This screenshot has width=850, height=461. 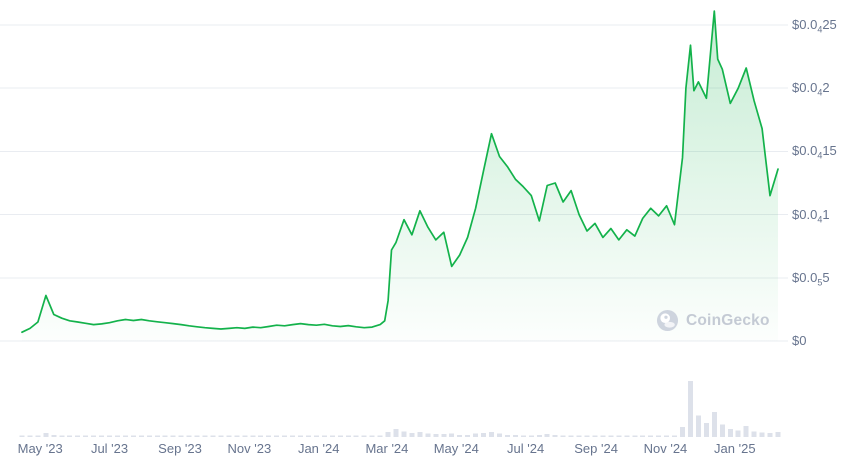 What do you see at coordinates (318, 448) in the screenshot?
I see `x-axis-label: Jan '24` at bounding box center [318, 448].